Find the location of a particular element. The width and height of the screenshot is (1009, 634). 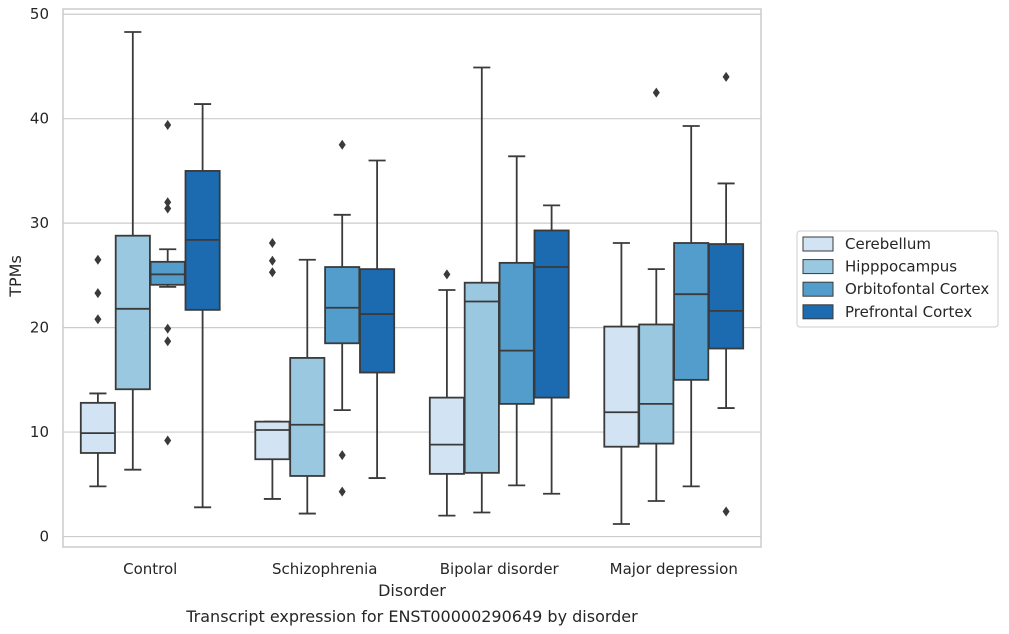

legend-label: Hipppocampus is located at coordinates (901, 267).